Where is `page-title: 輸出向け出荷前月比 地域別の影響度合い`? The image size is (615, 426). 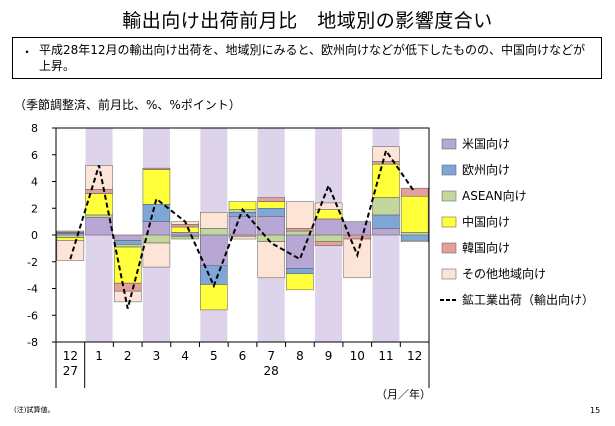 page-title: 輸出向け出荷前月比 地域別の影響度合い is located at coordinates (307, 21).